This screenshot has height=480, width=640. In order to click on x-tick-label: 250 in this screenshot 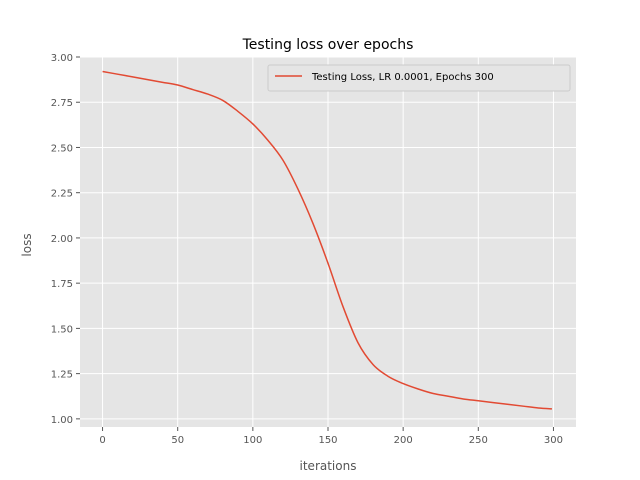, I will do `click(478, 440)`.